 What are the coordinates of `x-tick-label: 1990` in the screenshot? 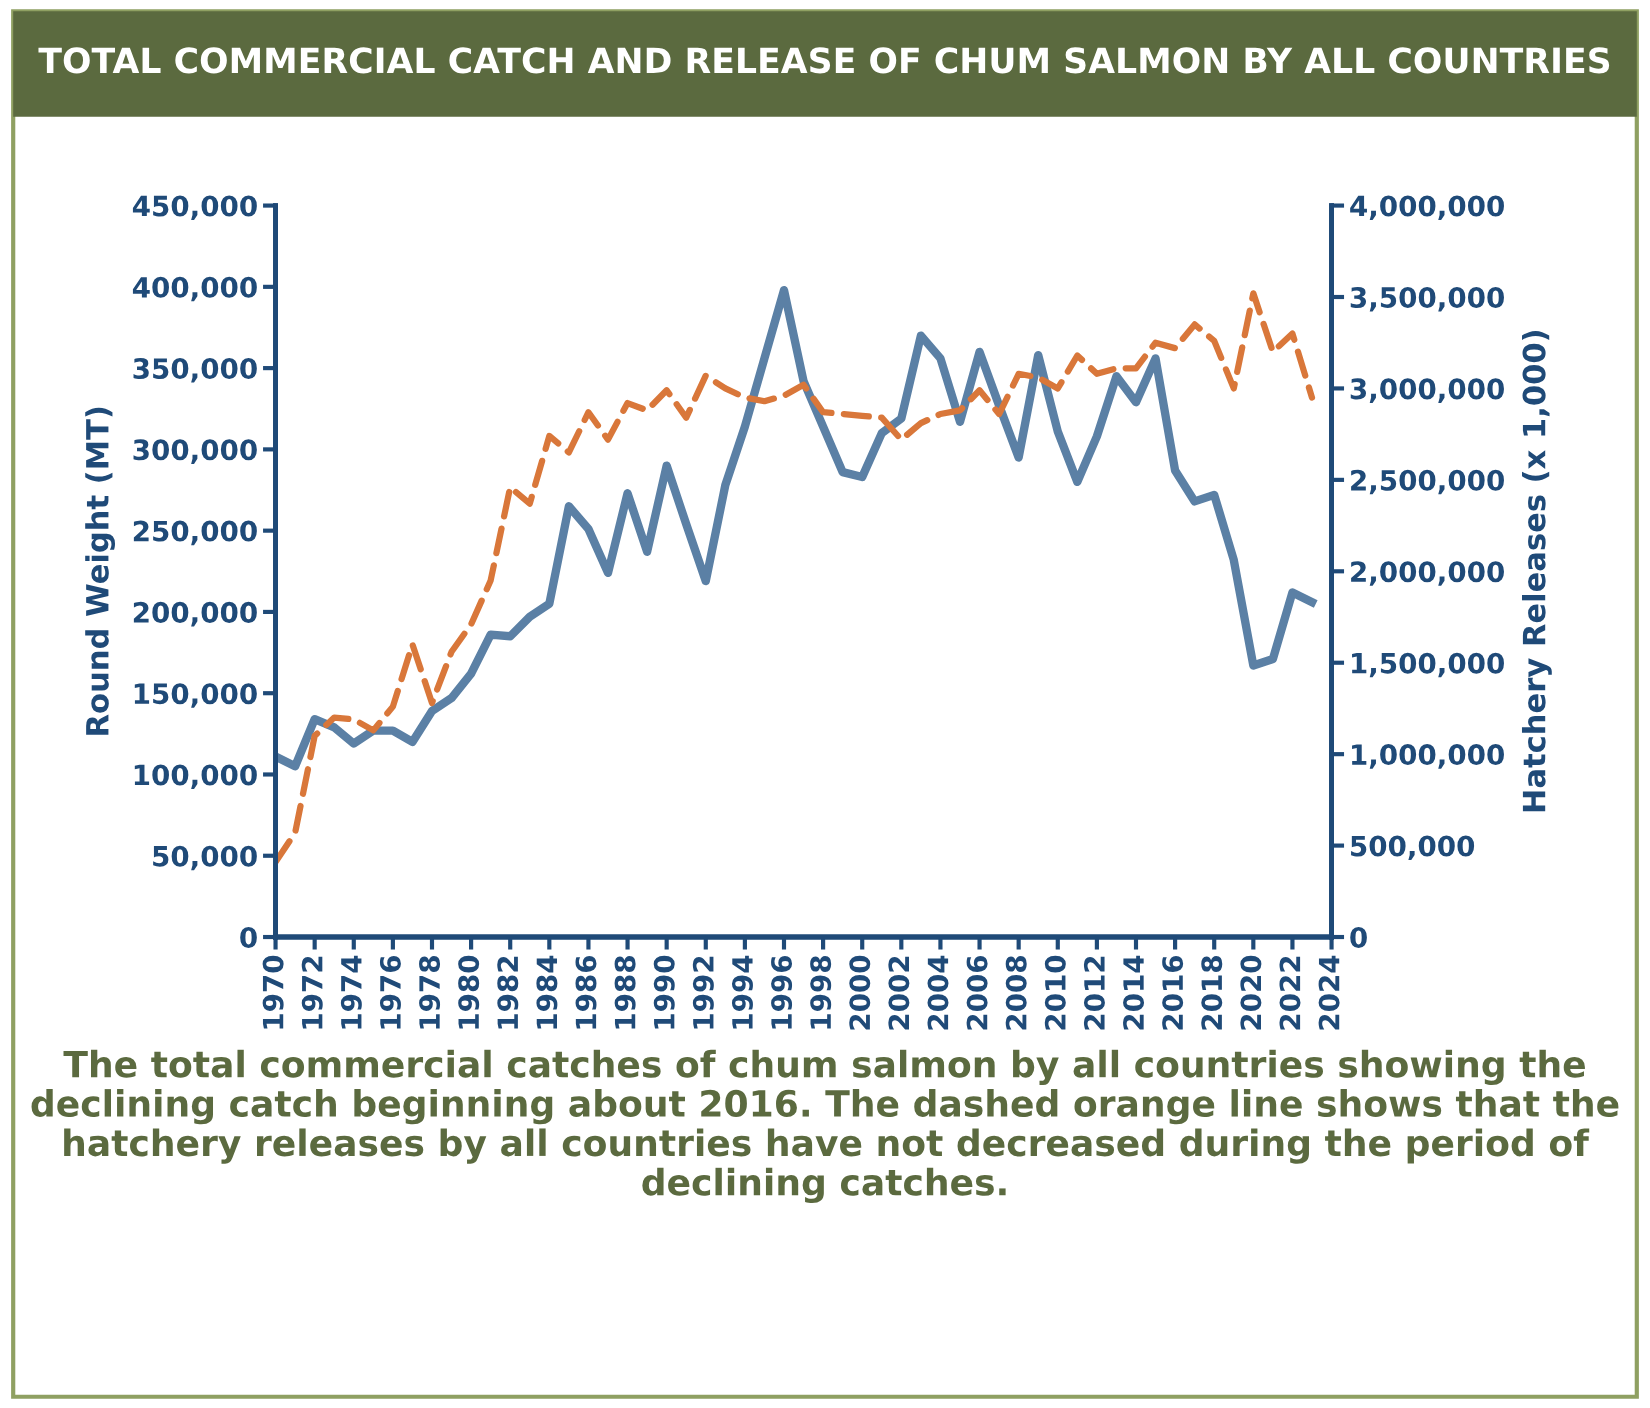 It's located at (664, 992).